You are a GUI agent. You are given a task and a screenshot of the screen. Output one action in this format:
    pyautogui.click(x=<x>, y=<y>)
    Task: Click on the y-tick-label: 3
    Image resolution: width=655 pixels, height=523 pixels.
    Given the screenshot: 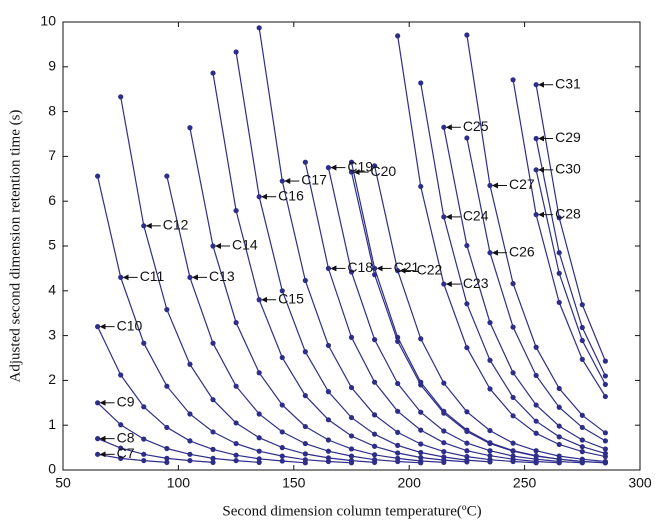 What is the action you would take?
    pyautogui.click(x=52, y=334)
    